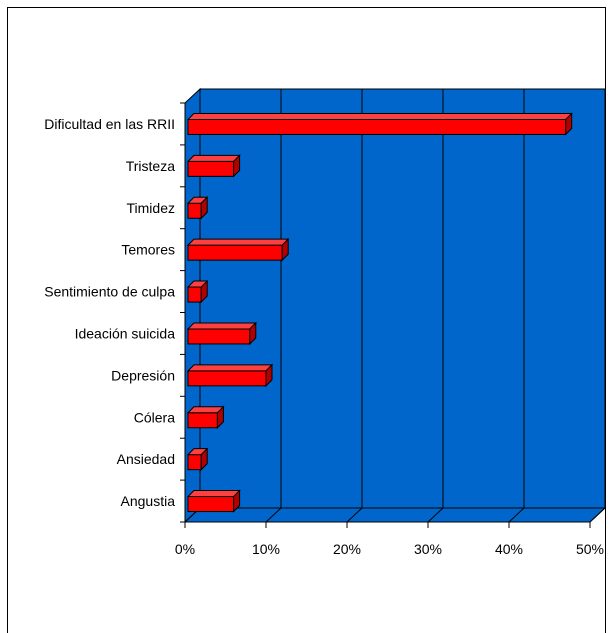 The height and width of the screenshot is (633, 613). What do you see at coordinates (590, 549) in the screenshot?
I see `x-tick-label: 50%` at bounding box center [590, 549].